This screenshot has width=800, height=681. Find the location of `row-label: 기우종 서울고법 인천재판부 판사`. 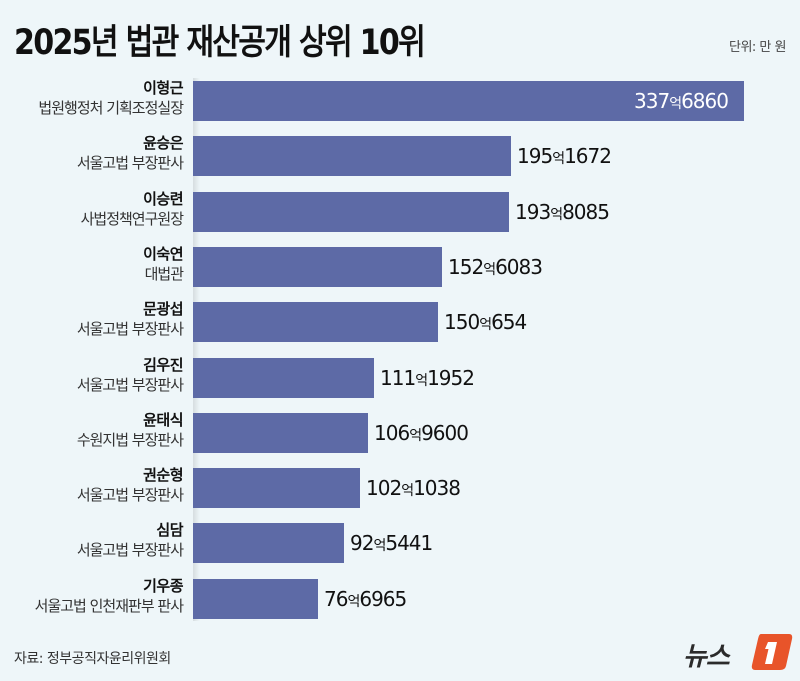

row-label: 기우종 서울고법 인천재판부 판사 is located at coordinates (109, 596).